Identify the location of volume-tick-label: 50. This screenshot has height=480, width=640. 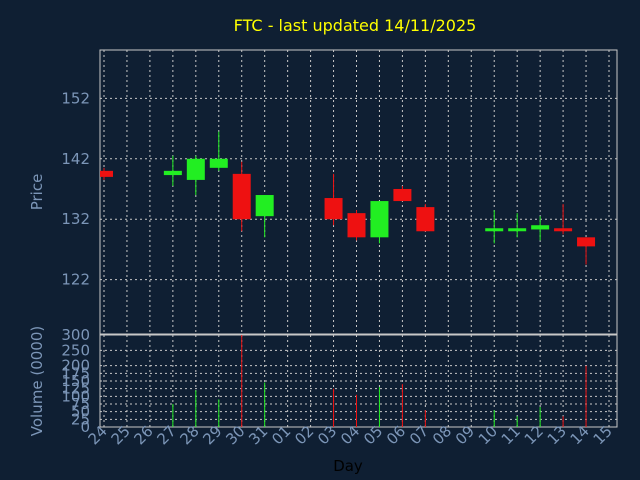
(80, 412).